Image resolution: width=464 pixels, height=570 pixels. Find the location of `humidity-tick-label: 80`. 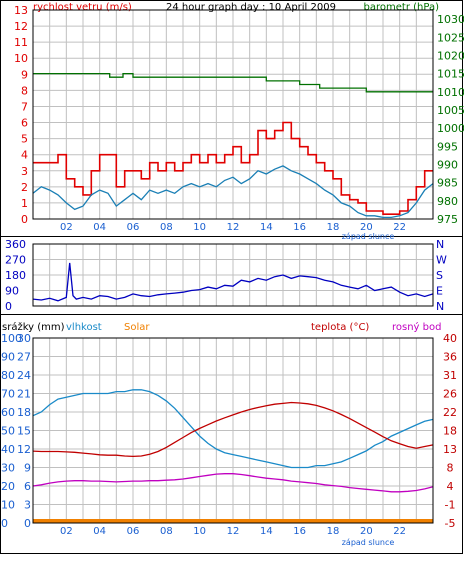

humidity-tick-label: 80 is located at coordinates (8, 375).